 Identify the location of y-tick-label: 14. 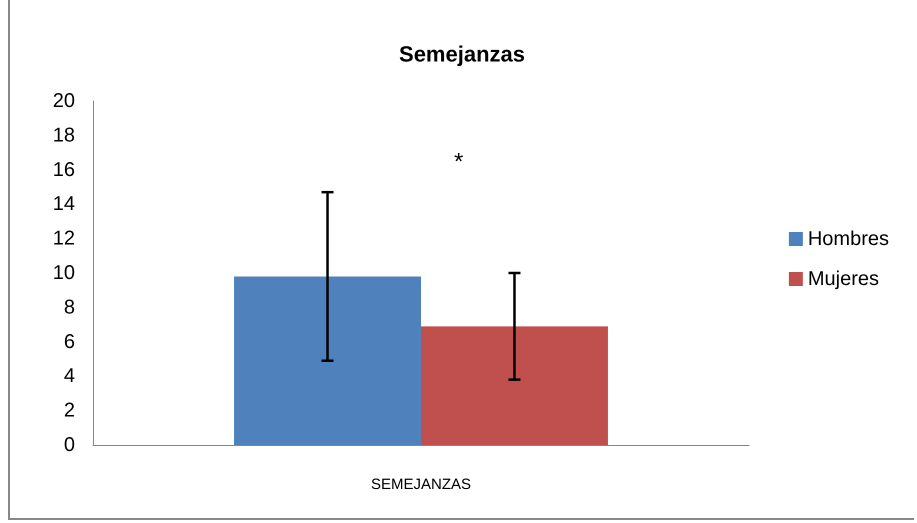
(63, 204).